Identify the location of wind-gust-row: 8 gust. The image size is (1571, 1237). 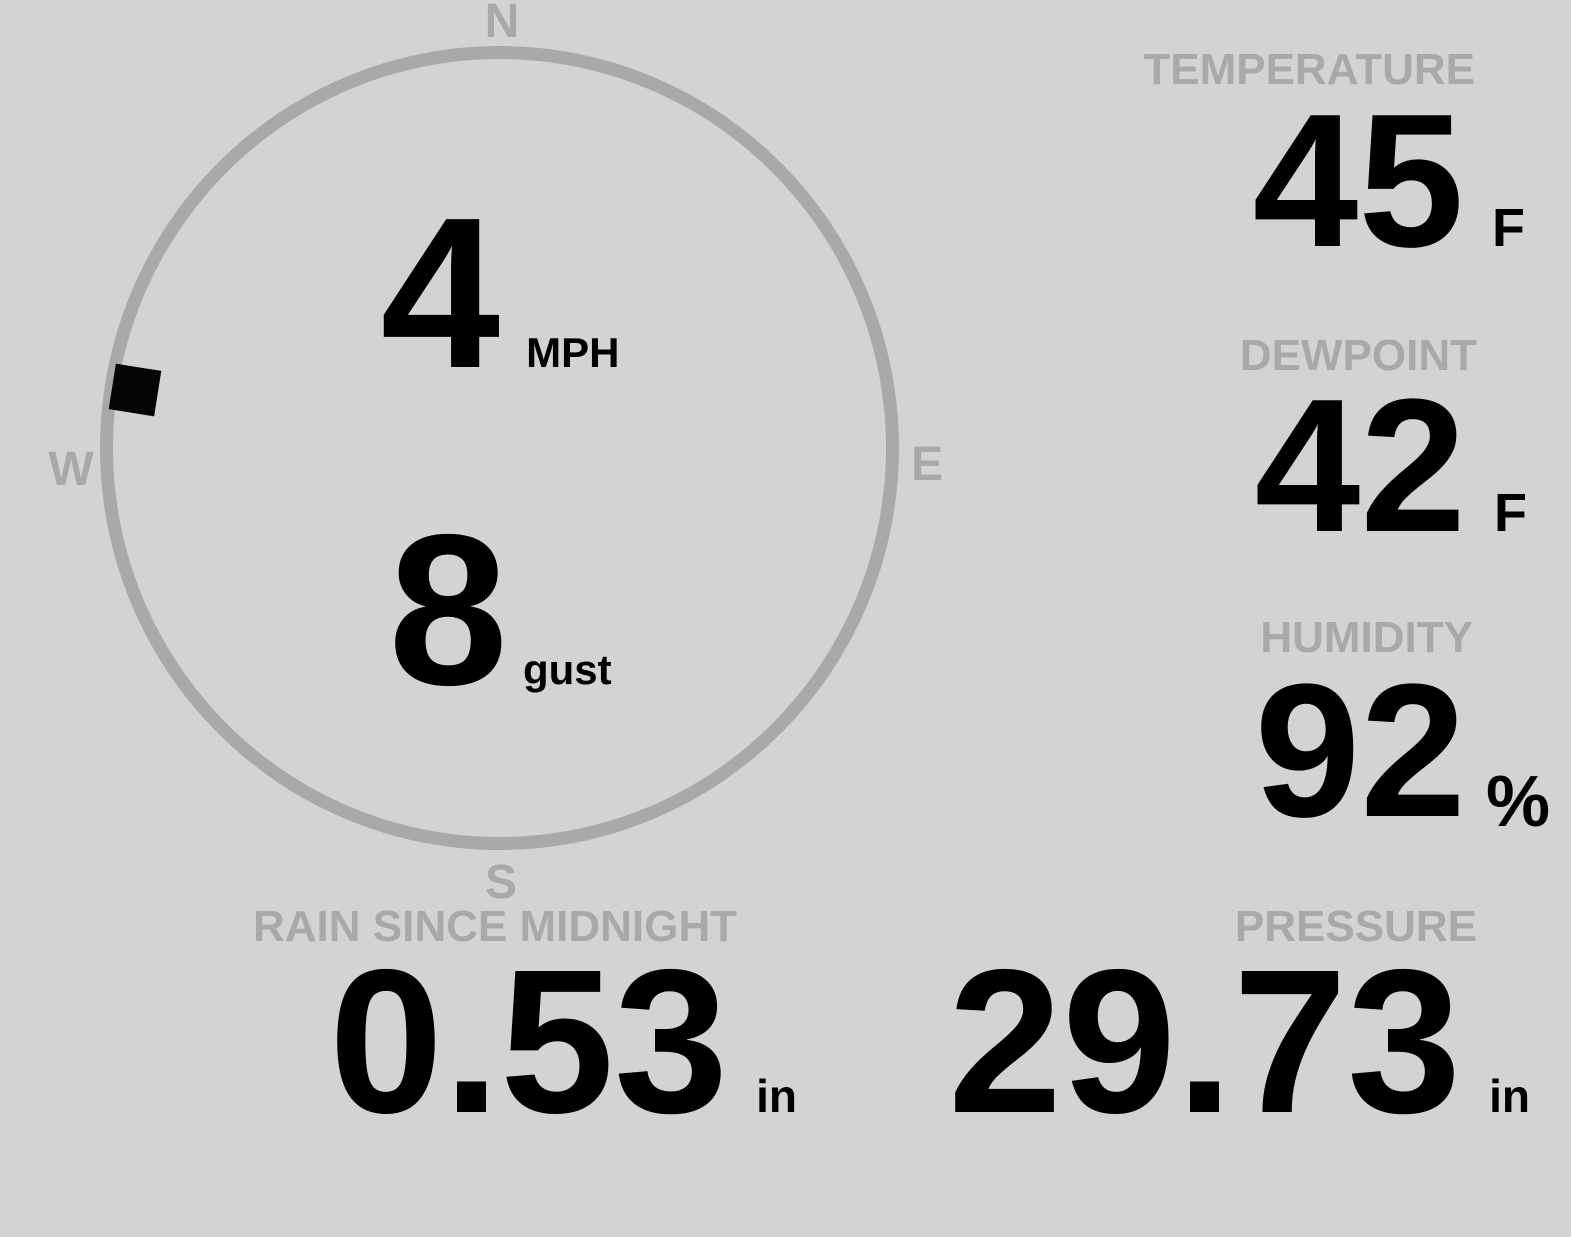
(500, 609).